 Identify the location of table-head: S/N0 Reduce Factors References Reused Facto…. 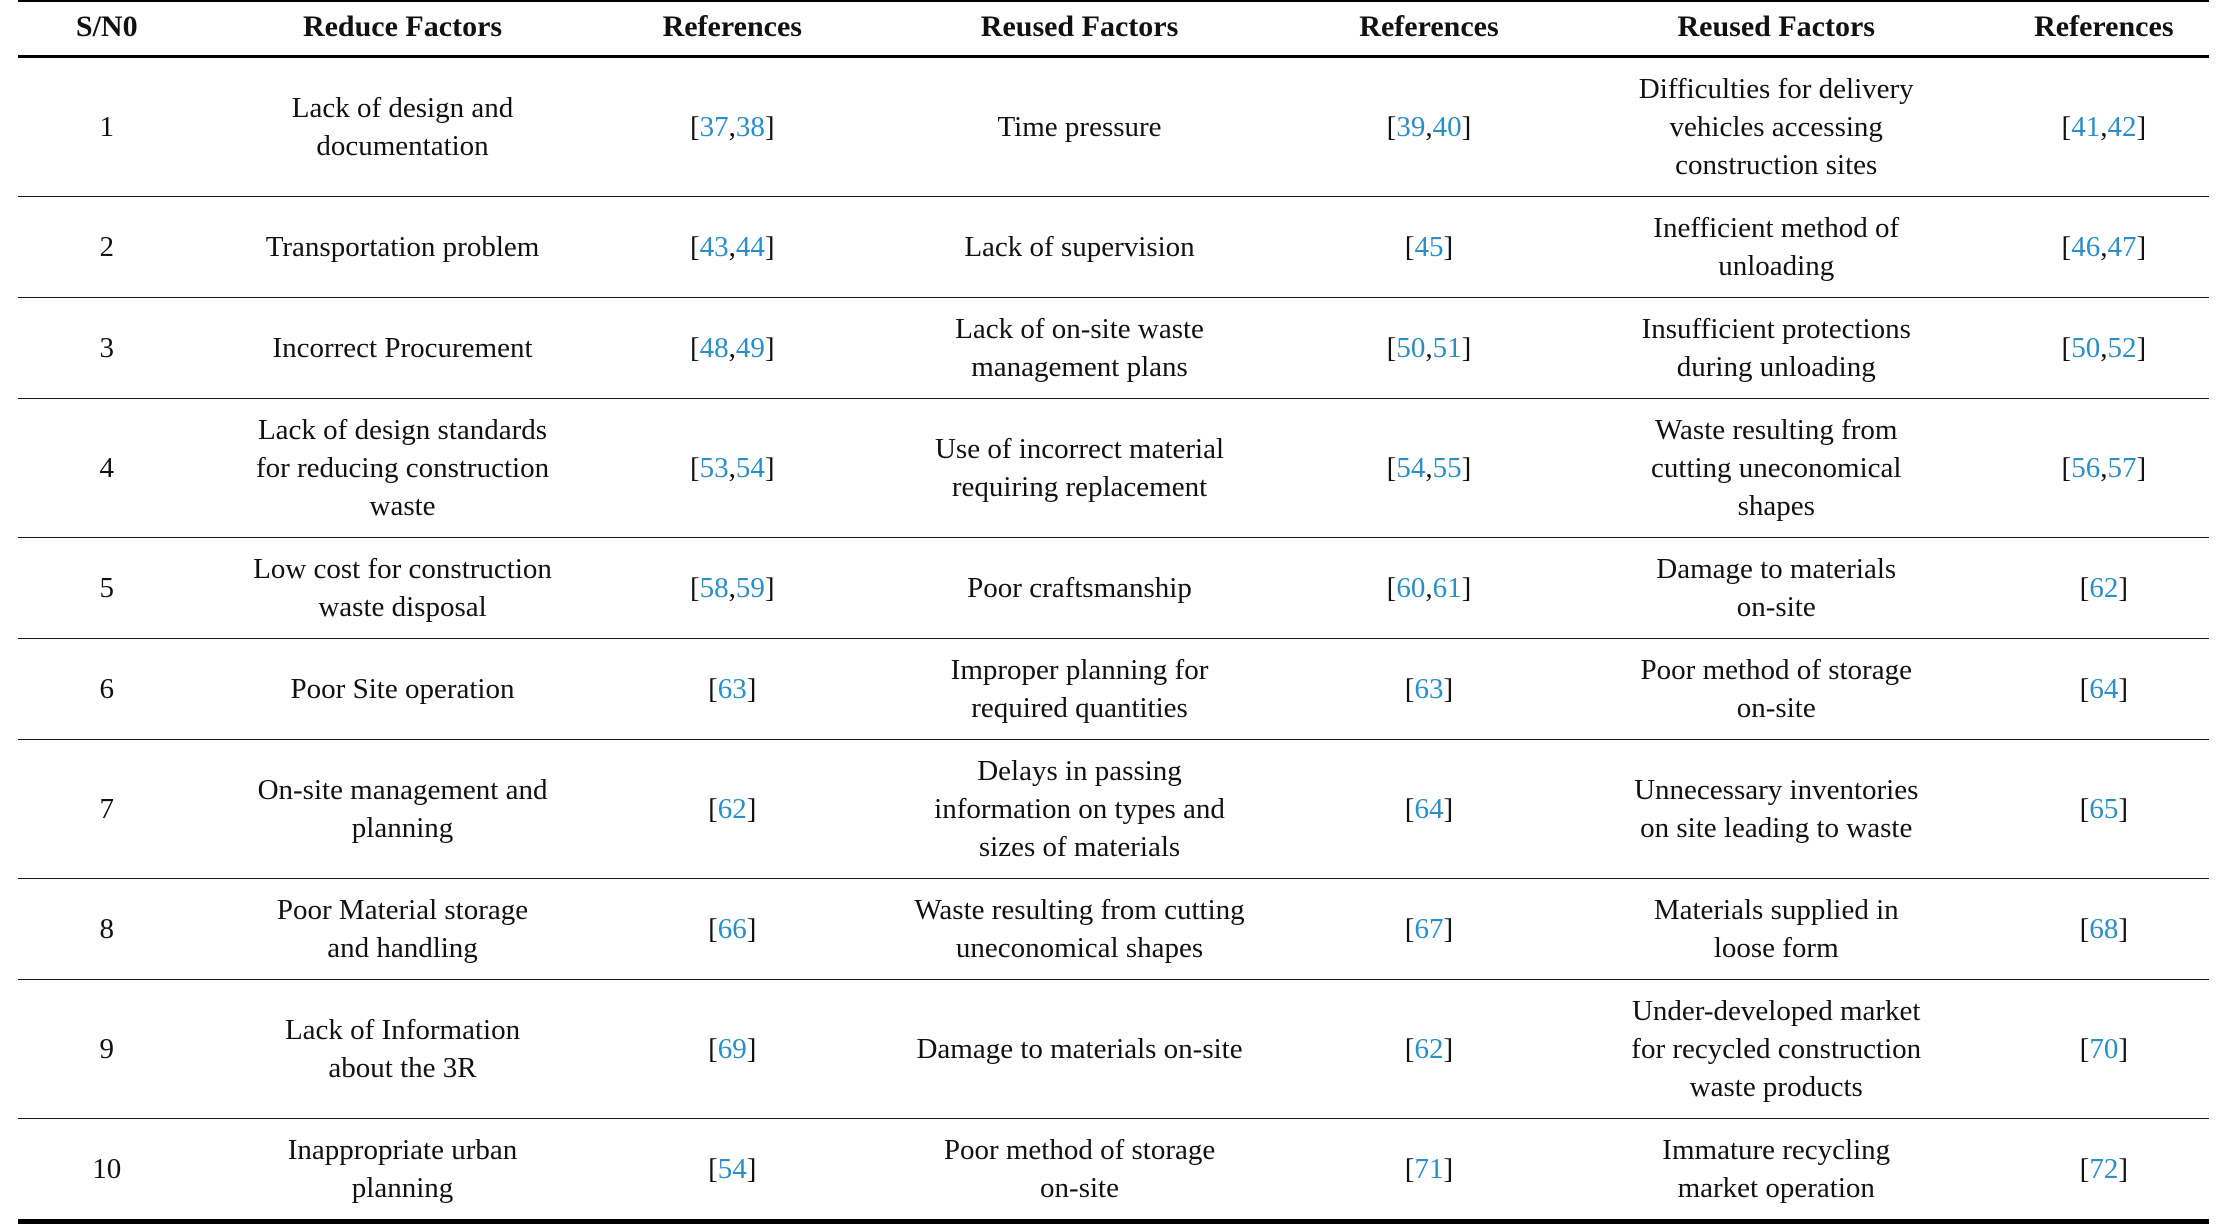
(1113, 29).